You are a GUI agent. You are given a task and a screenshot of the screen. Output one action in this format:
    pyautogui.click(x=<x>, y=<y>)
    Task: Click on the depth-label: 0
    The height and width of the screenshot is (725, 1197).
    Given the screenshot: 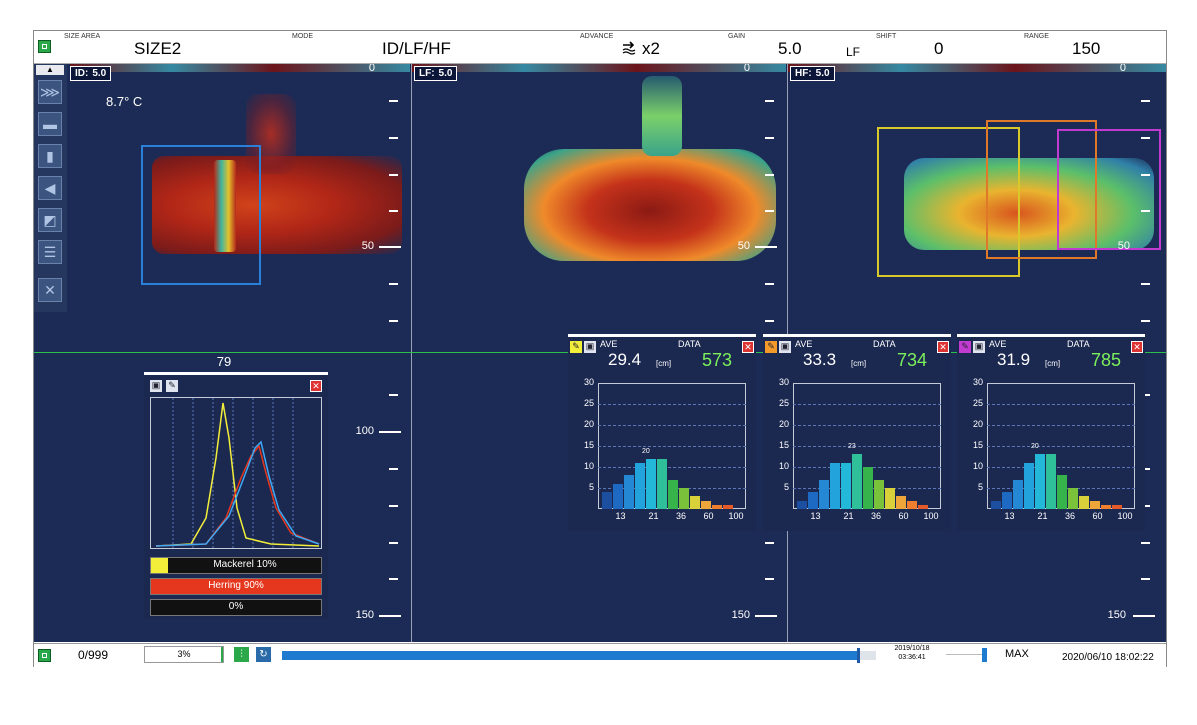 What is the action you would take?
    pyautogui.click(x=746, y=69)
    